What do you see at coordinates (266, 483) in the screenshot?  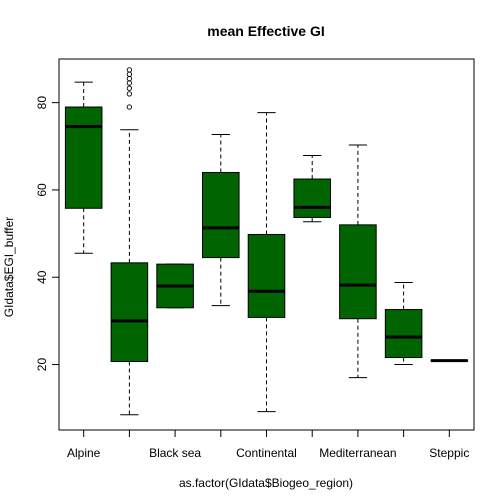 I see `x-axis-label: as.factor(GIdata$Biogeo_region)` at bounding box center [266, 483].